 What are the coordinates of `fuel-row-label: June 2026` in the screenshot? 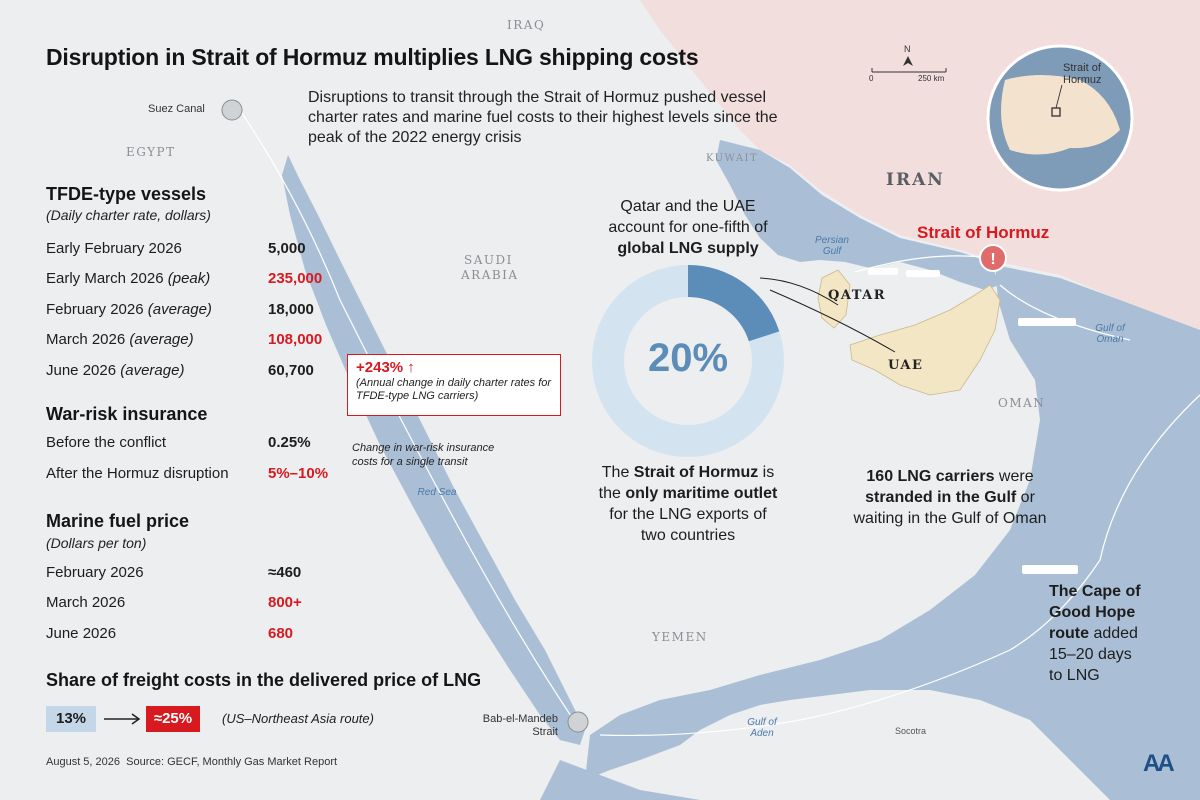 It's located at (81, 633).